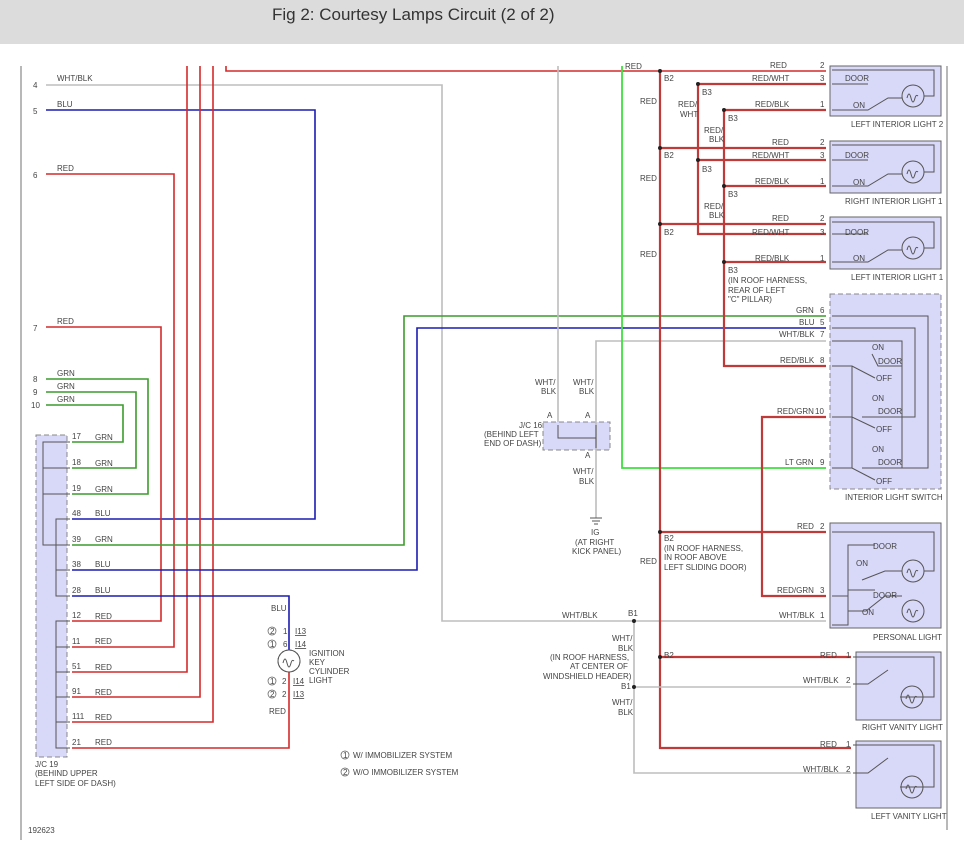 This screenshot has width=964, height=856. What do you see at coordinates (885, 391) in the screenshot?
I see `interior-light-switch-box` at bounding box center [885, 391].